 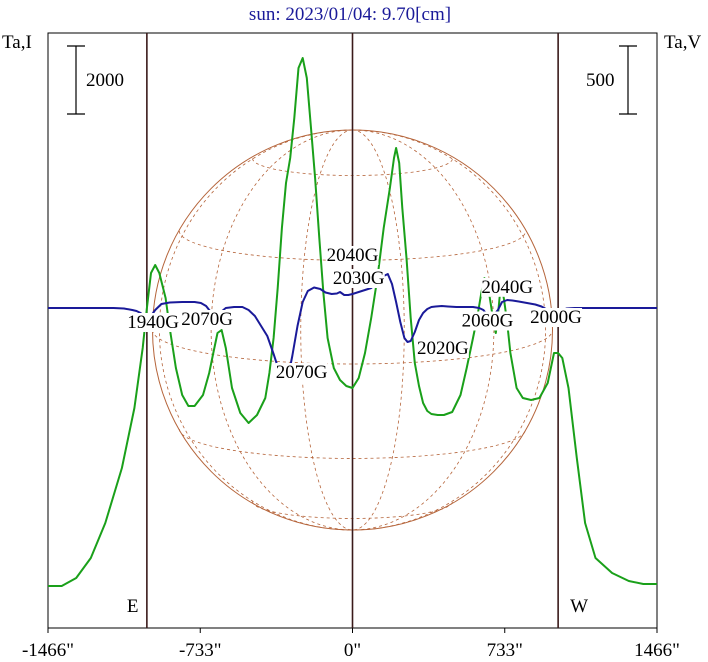 I want to click on right-scale-bar: 500, so click(x=611, y=80).